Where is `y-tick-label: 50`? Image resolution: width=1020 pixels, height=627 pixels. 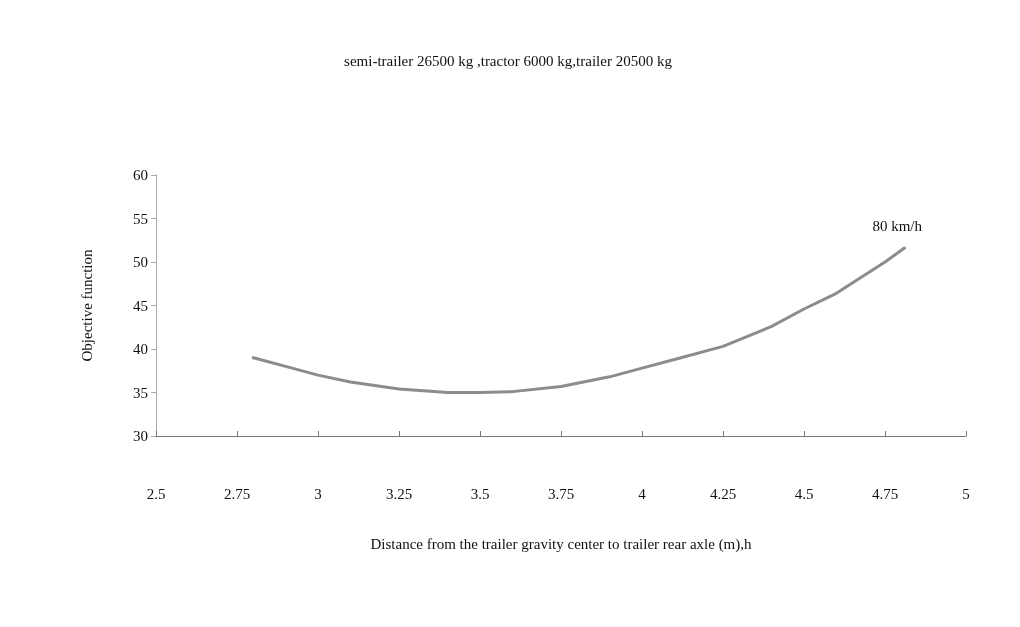
y-tick-label: 50 is located at coordinates (140, 262).